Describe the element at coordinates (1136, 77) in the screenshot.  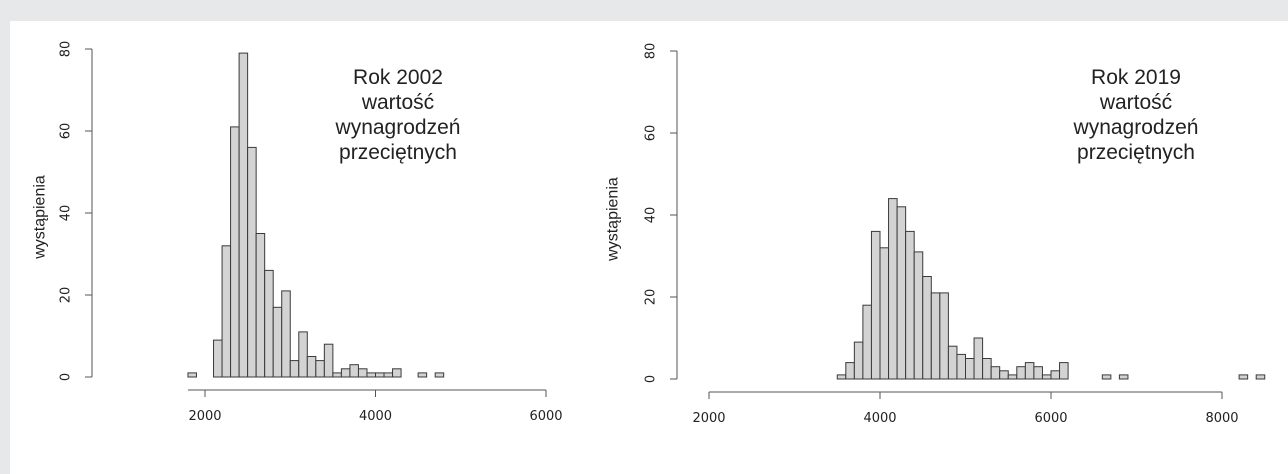
I see `chart-title-line: Rok 2019` at that location.